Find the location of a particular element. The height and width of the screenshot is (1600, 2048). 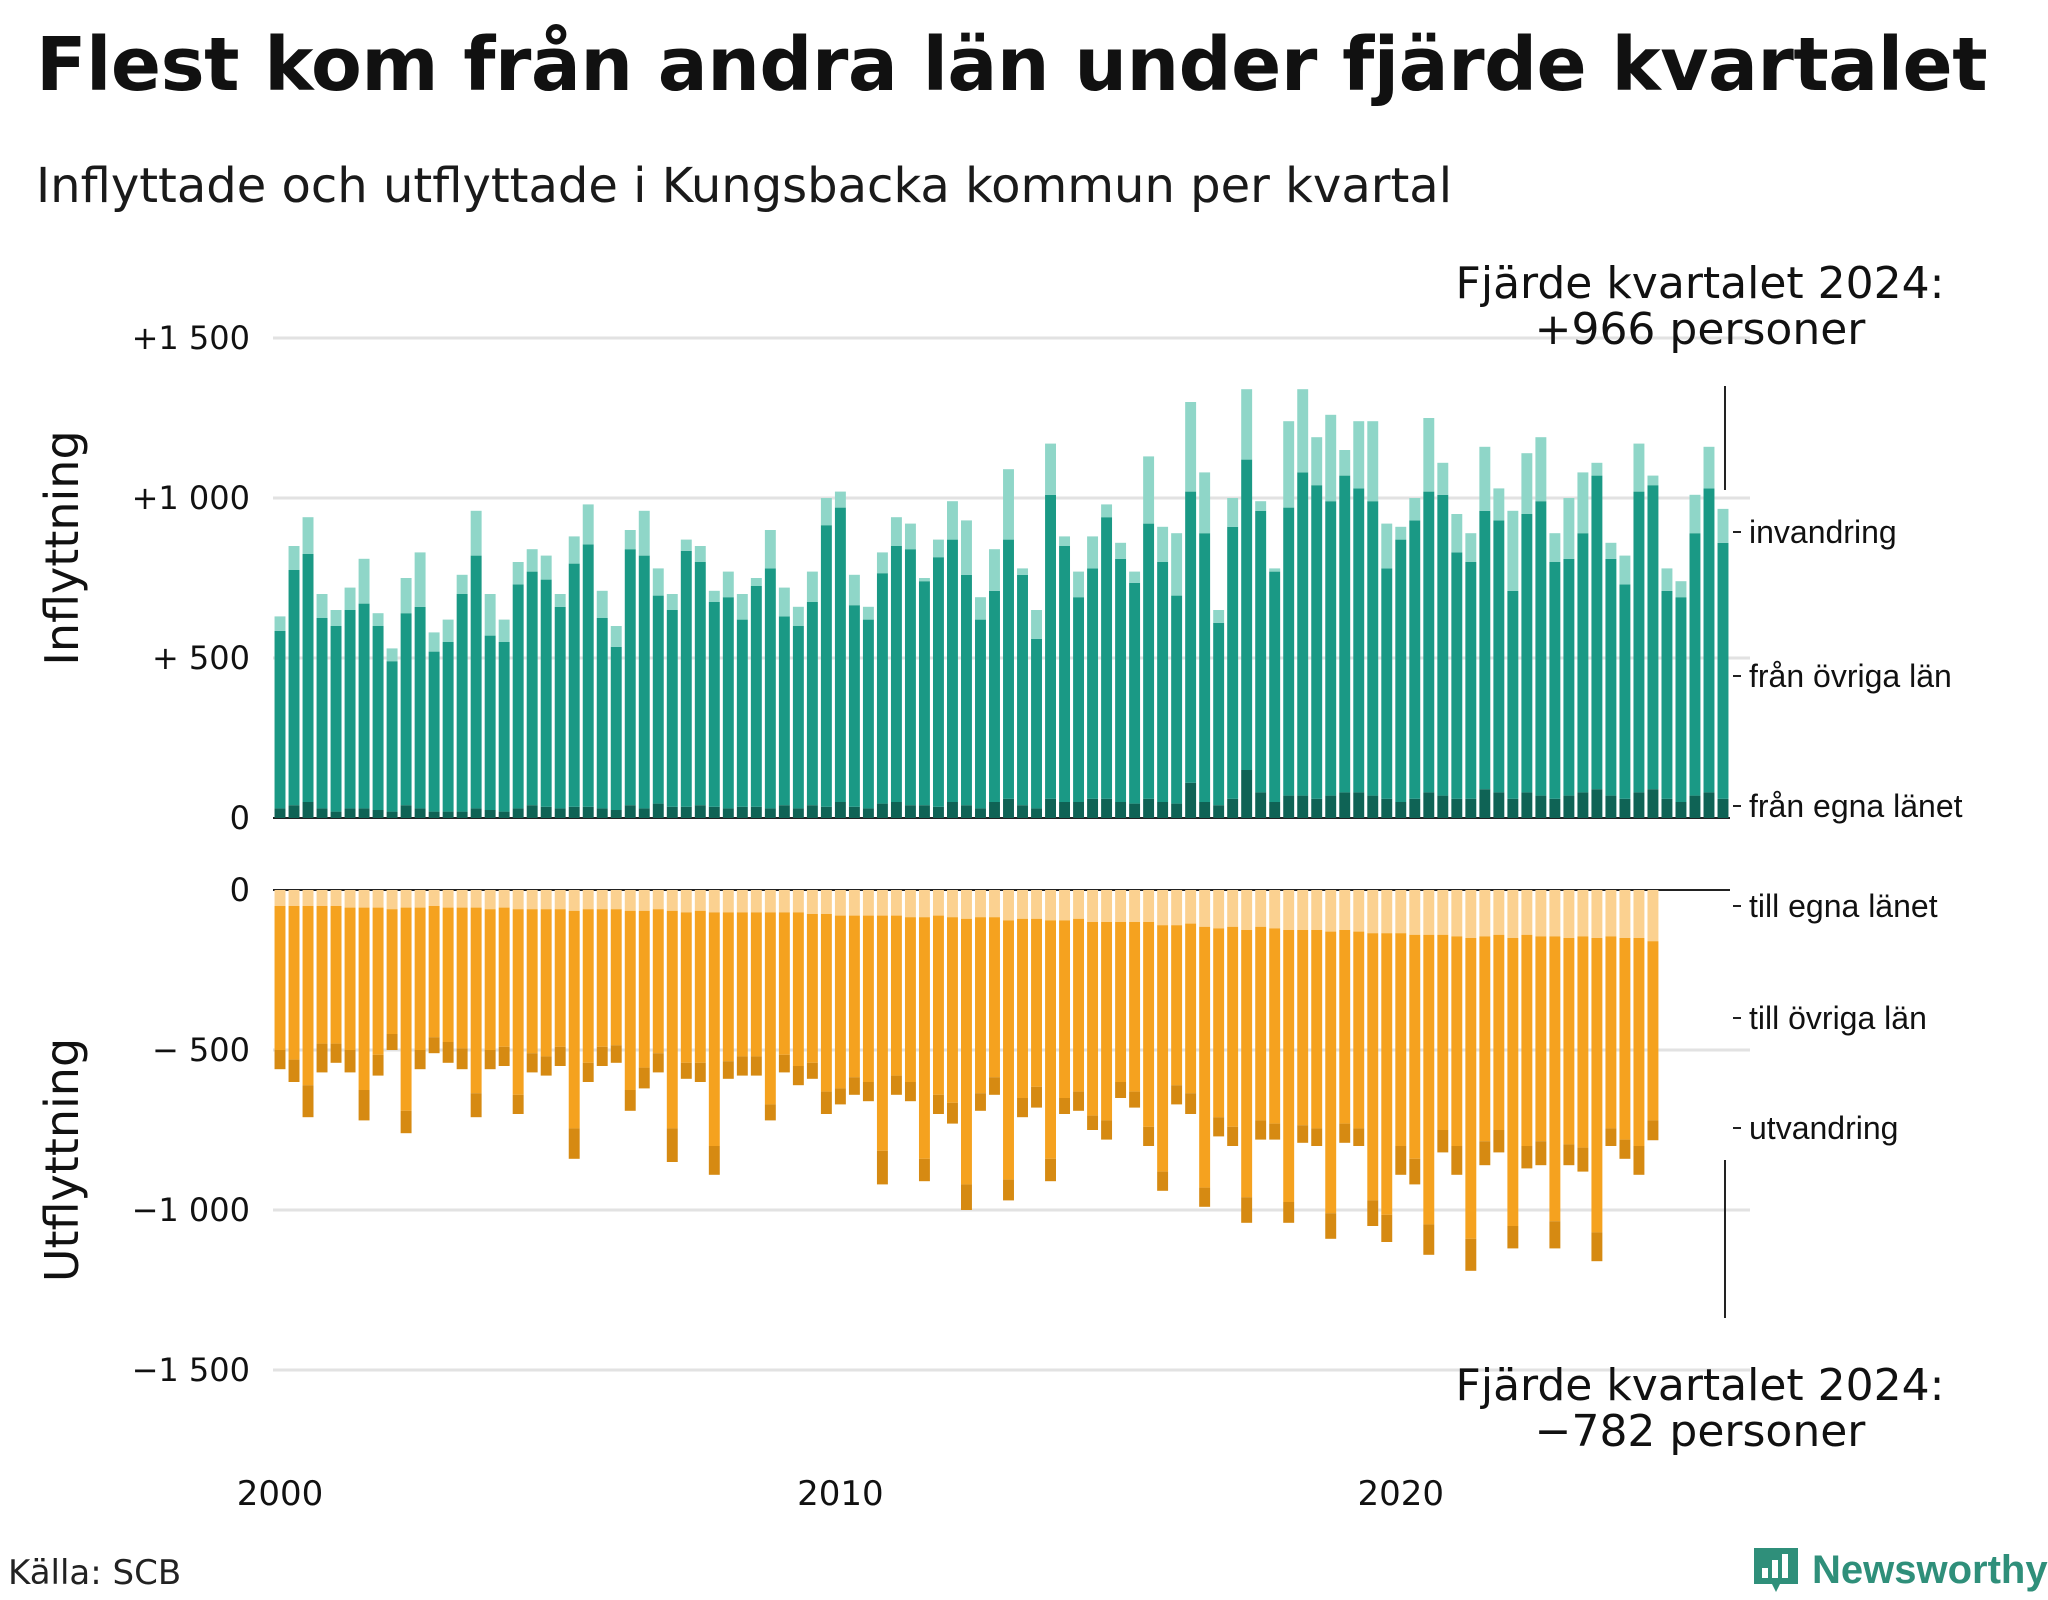

inflyttning-bar-från-egna-länet-86 is located at coordinates (1485, 803).